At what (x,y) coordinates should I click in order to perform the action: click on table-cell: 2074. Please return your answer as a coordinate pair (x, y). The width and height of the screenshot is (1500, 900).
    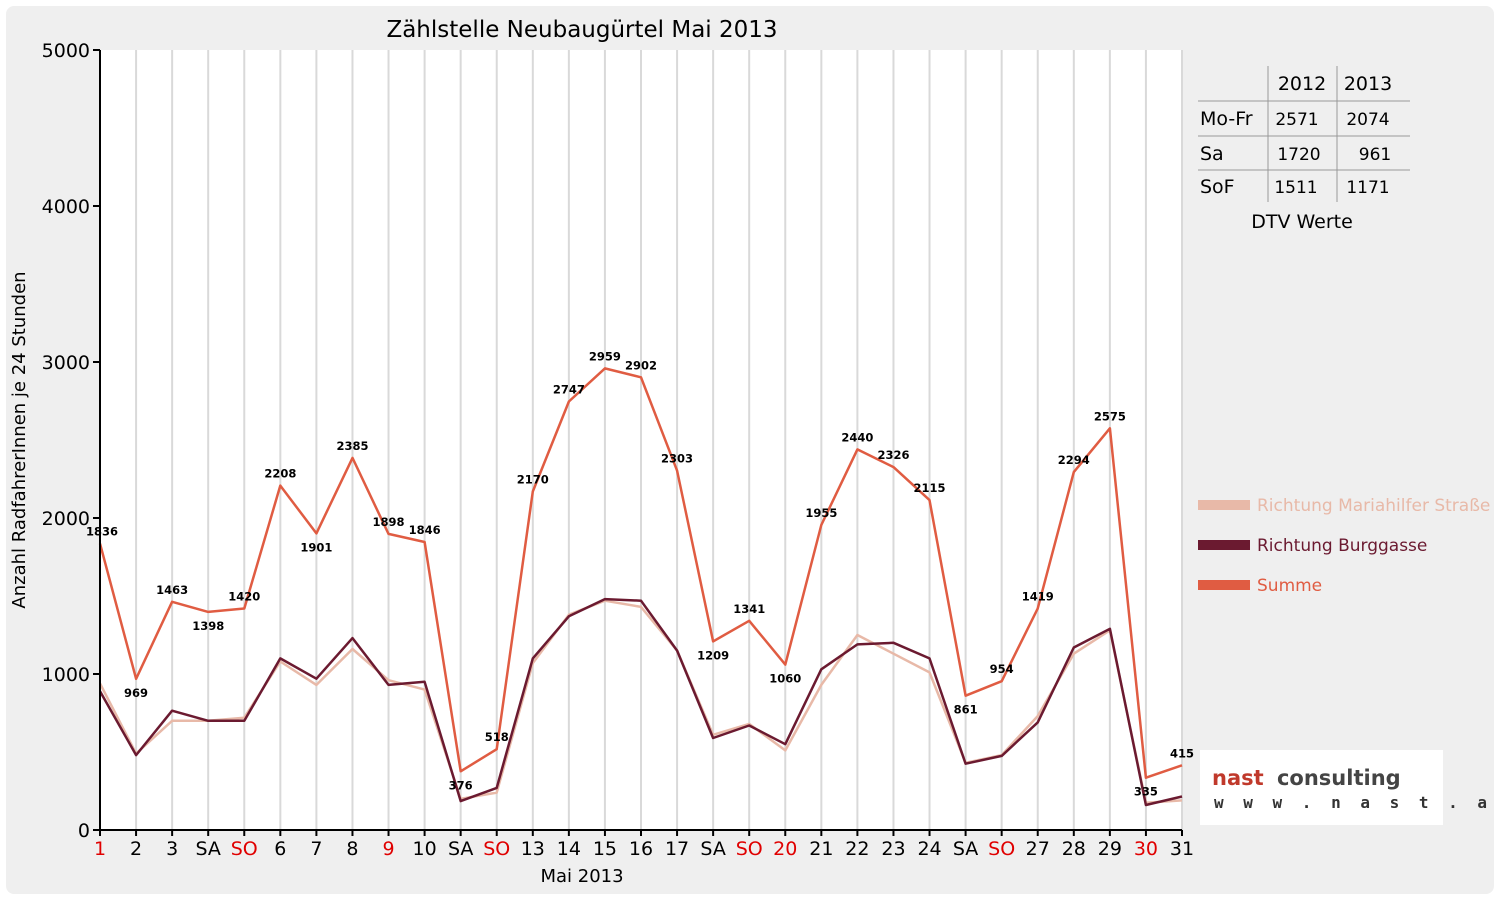
    Looking at the image, I should click on (1367, 120).